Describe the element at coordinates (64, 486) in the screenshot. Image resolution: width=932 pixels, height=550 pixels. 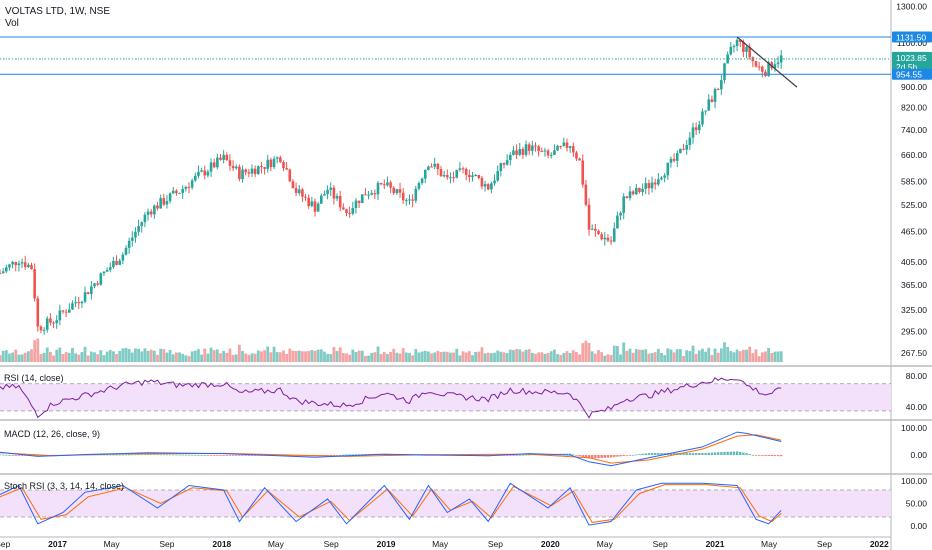
I see `stoch-label: Stoch RSI (3, 3, 14, 14, close)` at that location.